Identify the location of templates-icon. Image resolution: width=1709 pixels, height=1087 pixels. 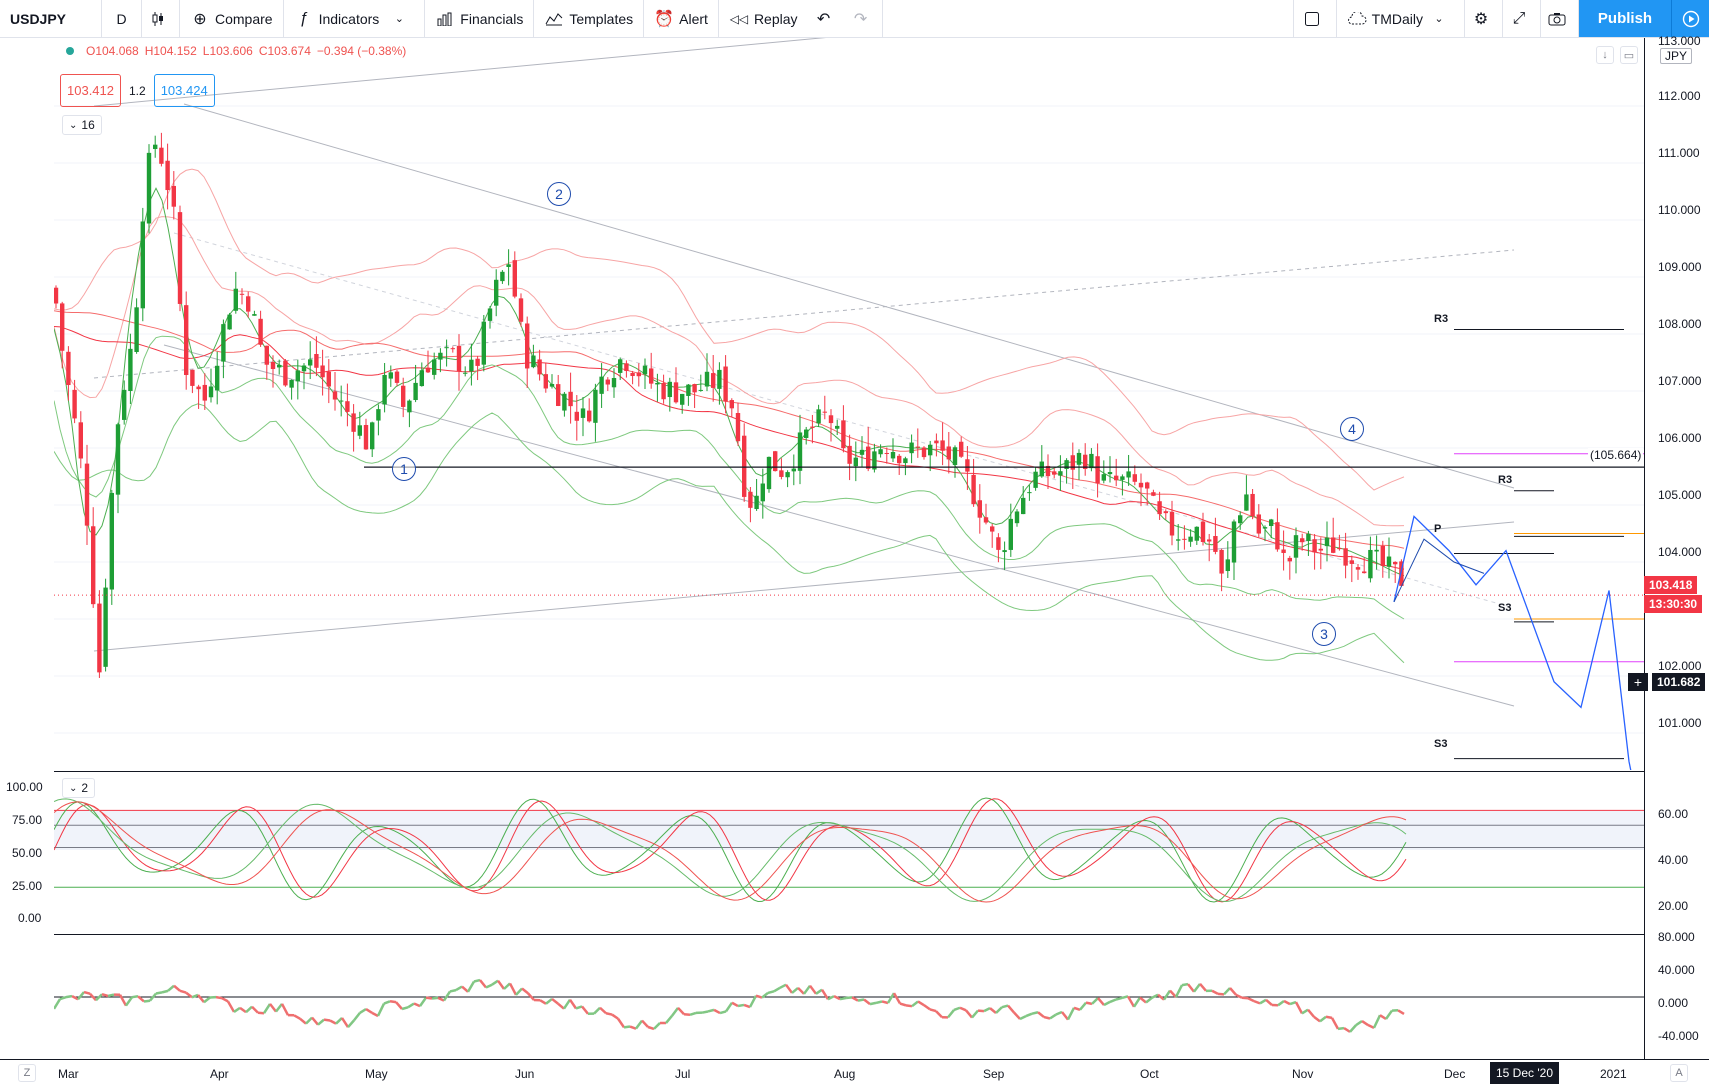
(554, 19).